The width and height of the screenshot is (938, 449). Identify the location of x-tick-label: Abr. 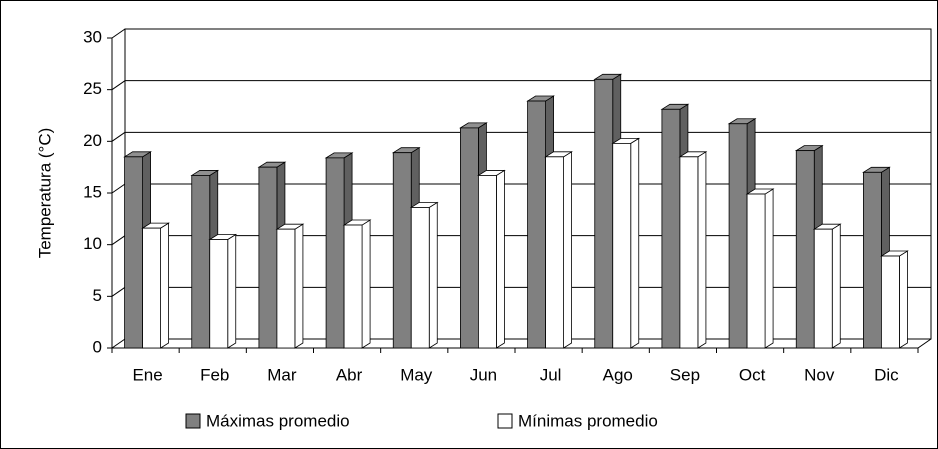
(349, 374).